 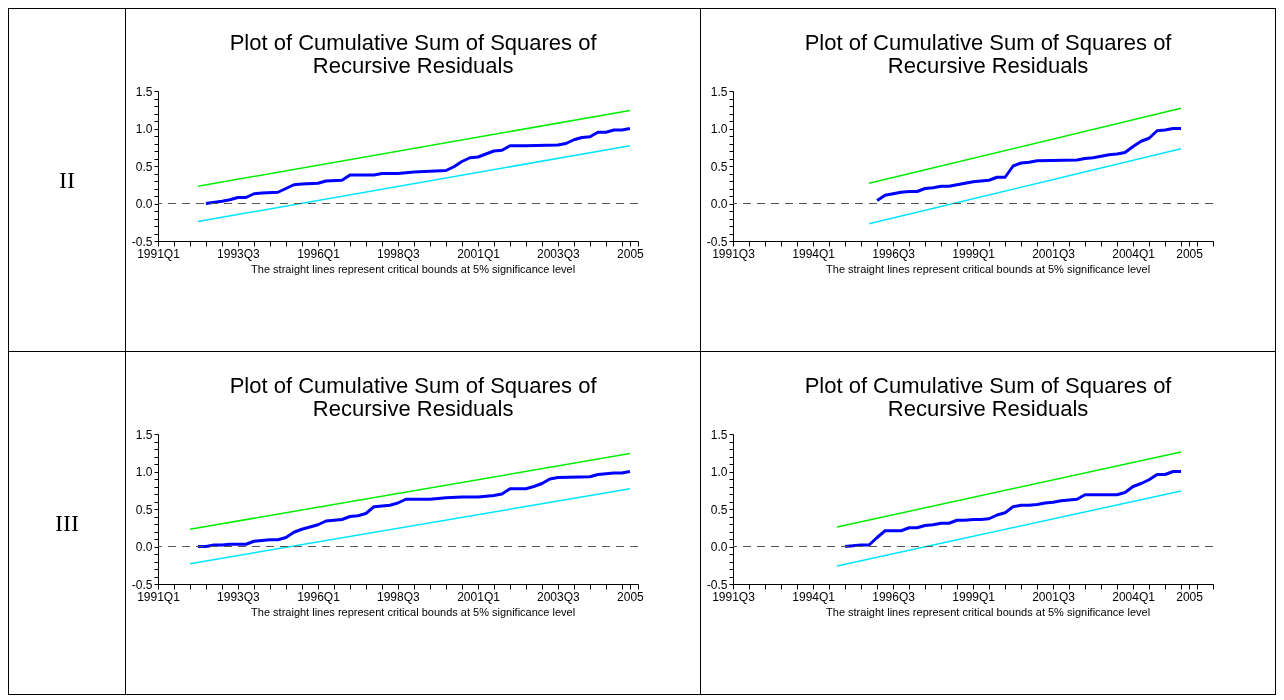 What do you see at coordinates (67, 180) in the screenshot?
I see `text: II` at bounding box center [67, 180].